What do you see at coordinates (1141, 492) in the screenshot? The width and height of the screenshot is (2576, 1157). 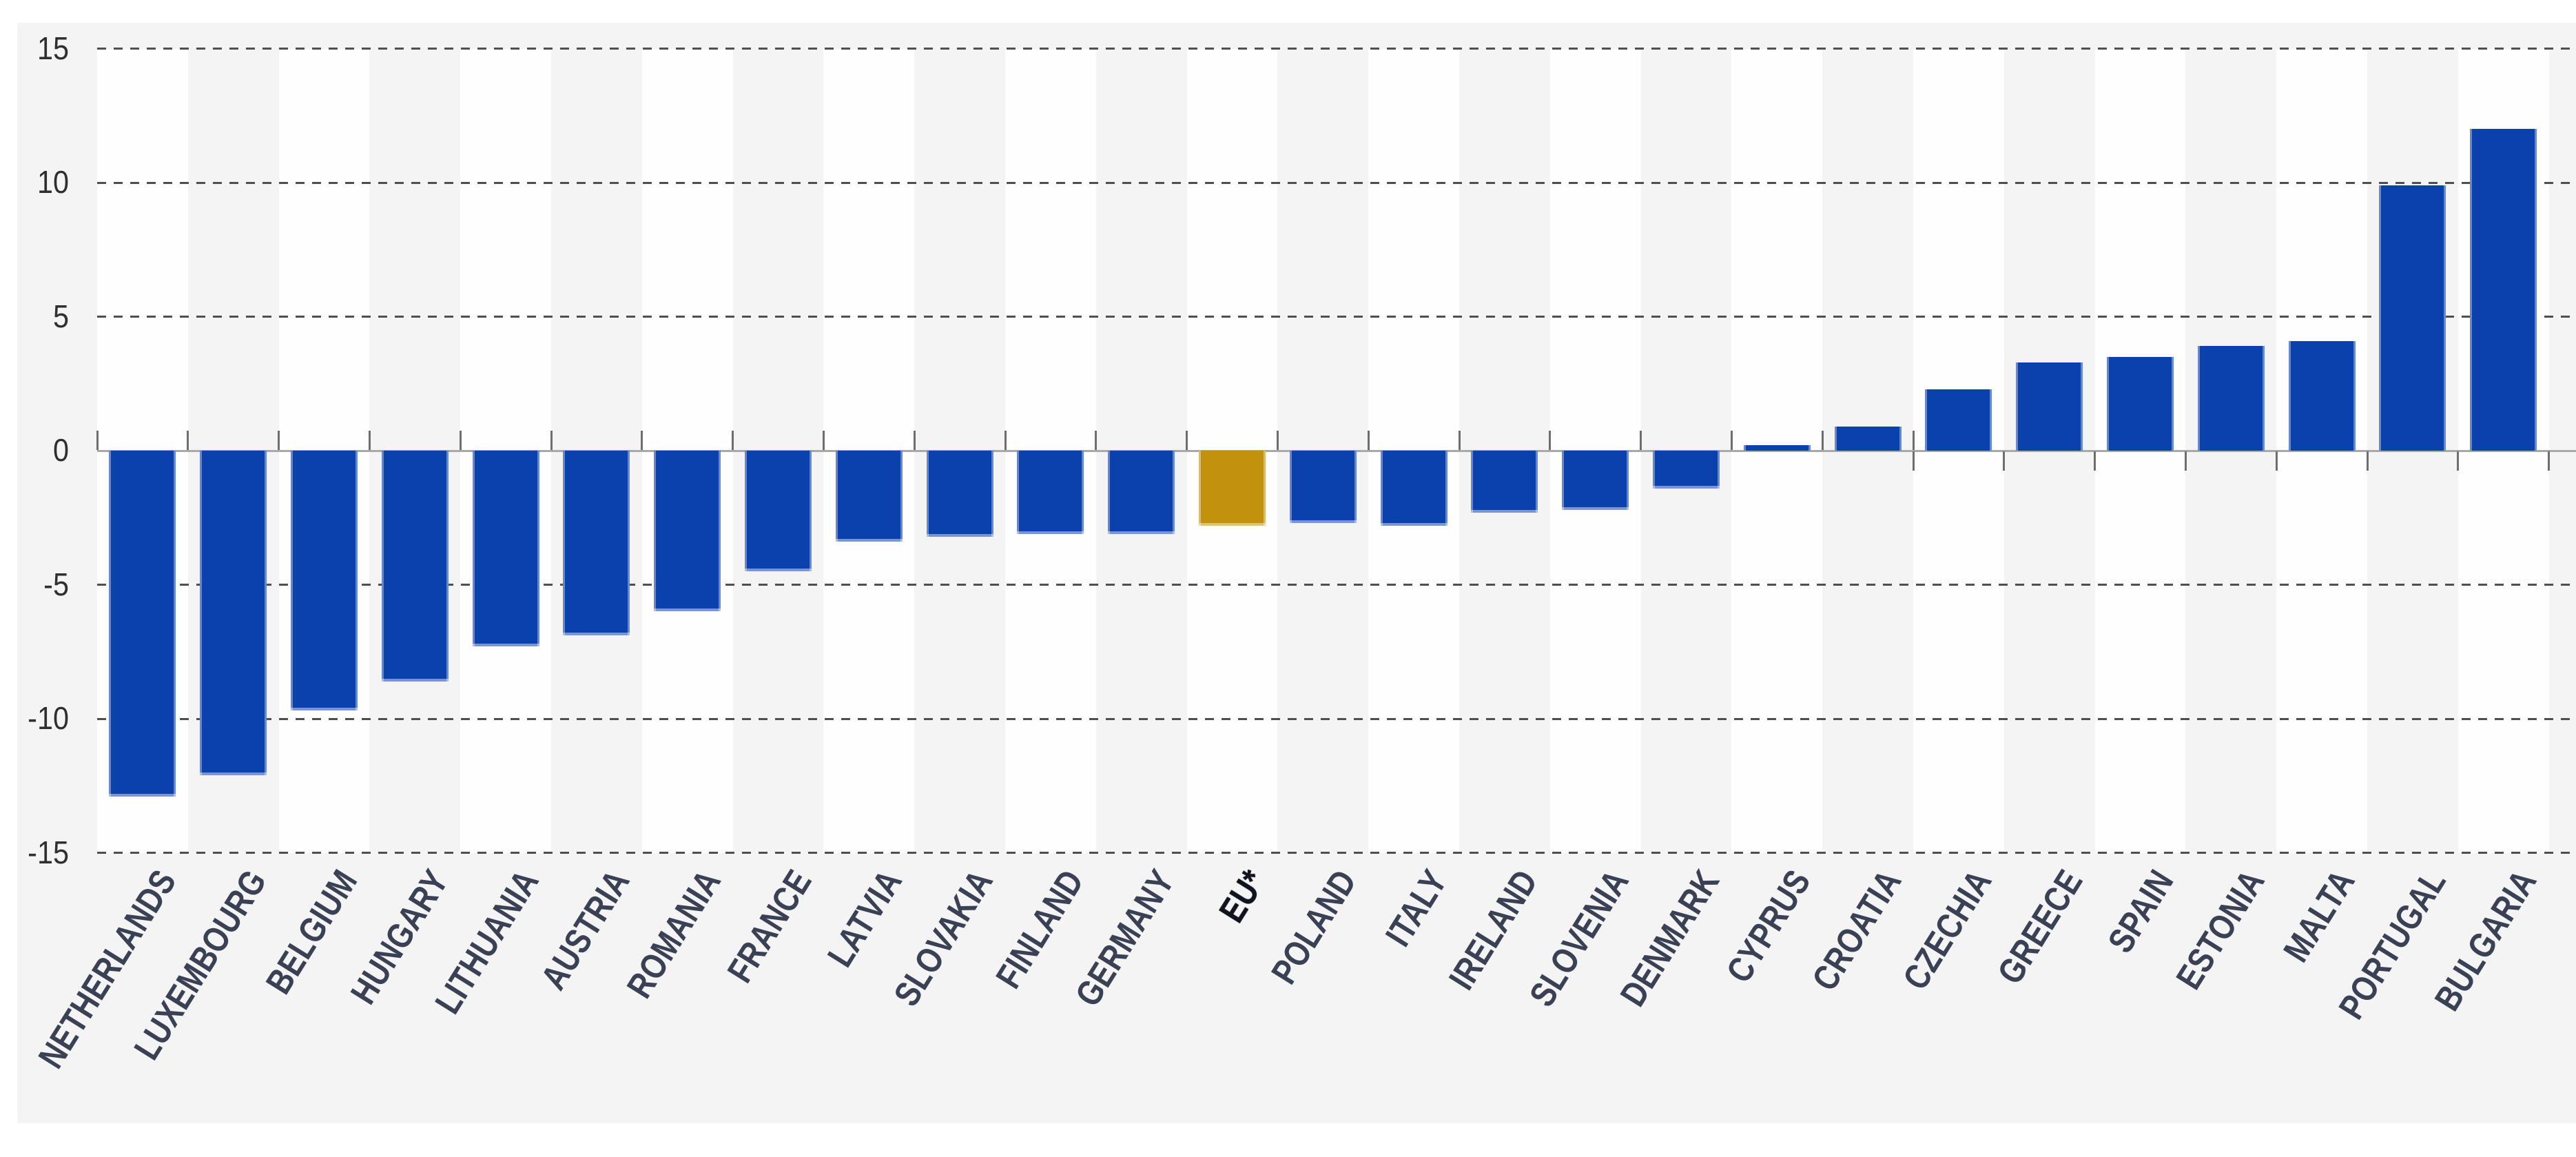 I see `bar-germany` at bounding box center [1141, 492].